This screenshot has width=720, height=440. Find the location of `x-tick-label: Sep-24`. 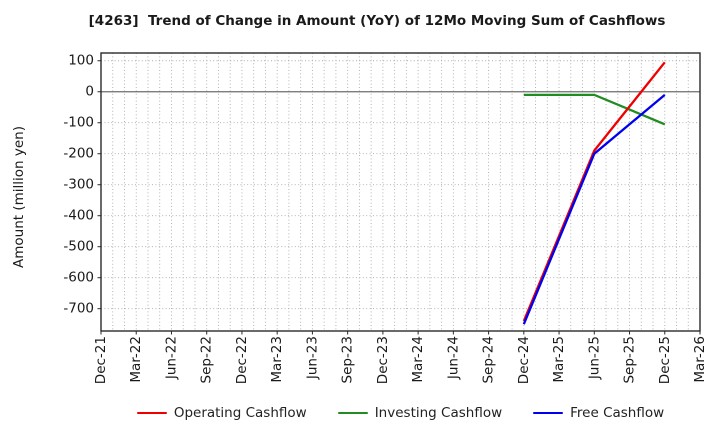

x-tick-label: Sep-24 is located at coordinates (489, 360).